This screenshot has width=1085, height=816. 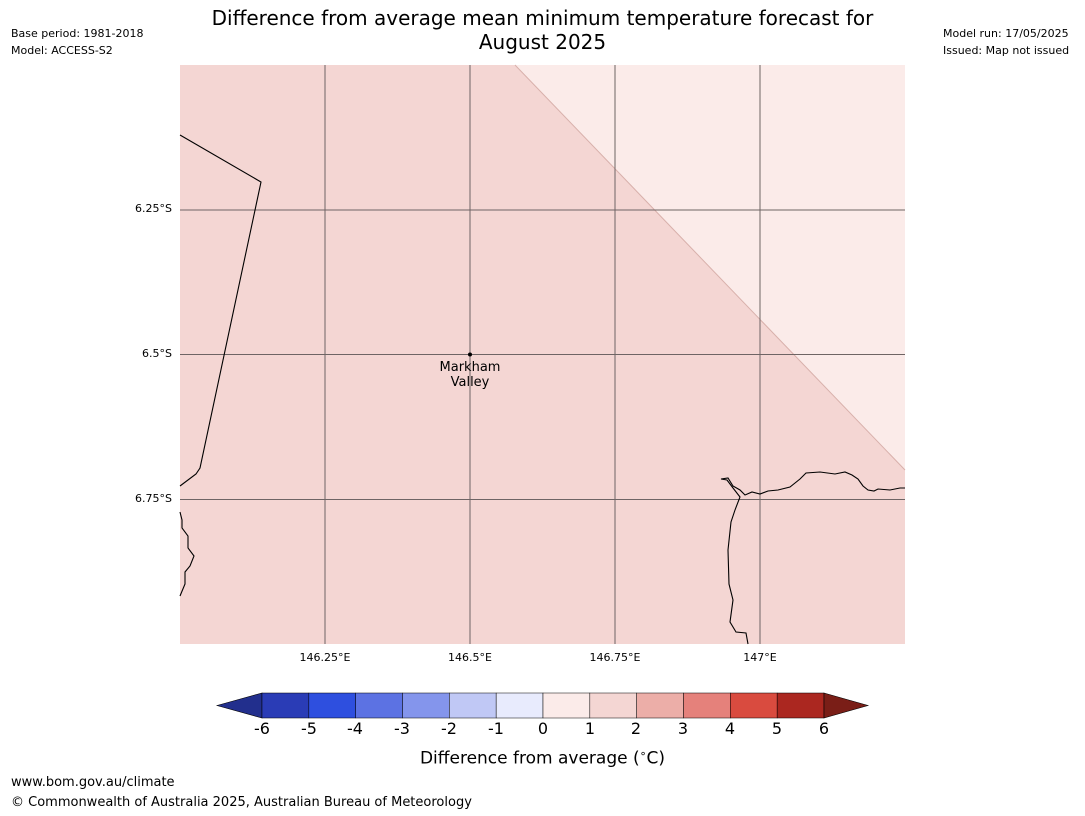 What do you see at coordinates (1006, 33) in the screenshot?
I see `model-run-text: Model run: 17/05/2025` at bounding box center [1006, 33].